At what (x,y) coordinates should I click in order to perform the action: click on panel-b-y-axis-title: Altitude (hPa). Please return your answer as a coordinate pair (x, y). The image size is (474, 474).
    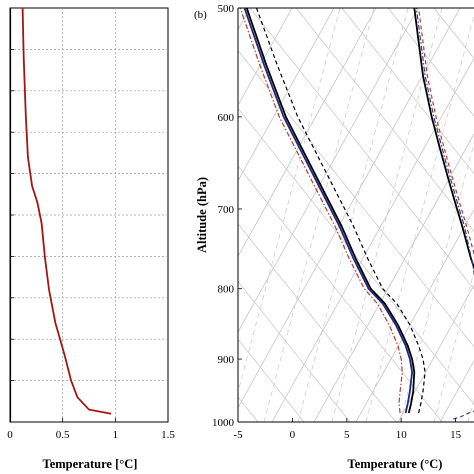
    Looking at the image, I should click on (202, 215).